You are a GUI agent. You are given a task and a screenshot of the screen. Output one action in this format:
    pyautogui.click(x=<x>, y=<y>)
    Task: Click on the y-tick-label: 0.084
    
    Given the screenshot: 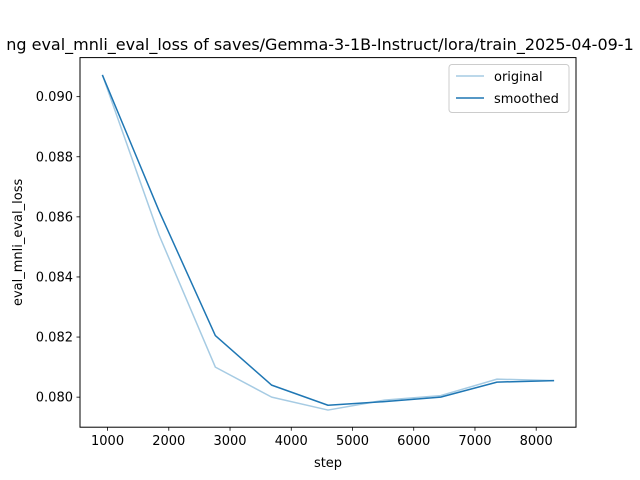 What is the action you would take?
    pyautogui.click(x=54, y=277)
    